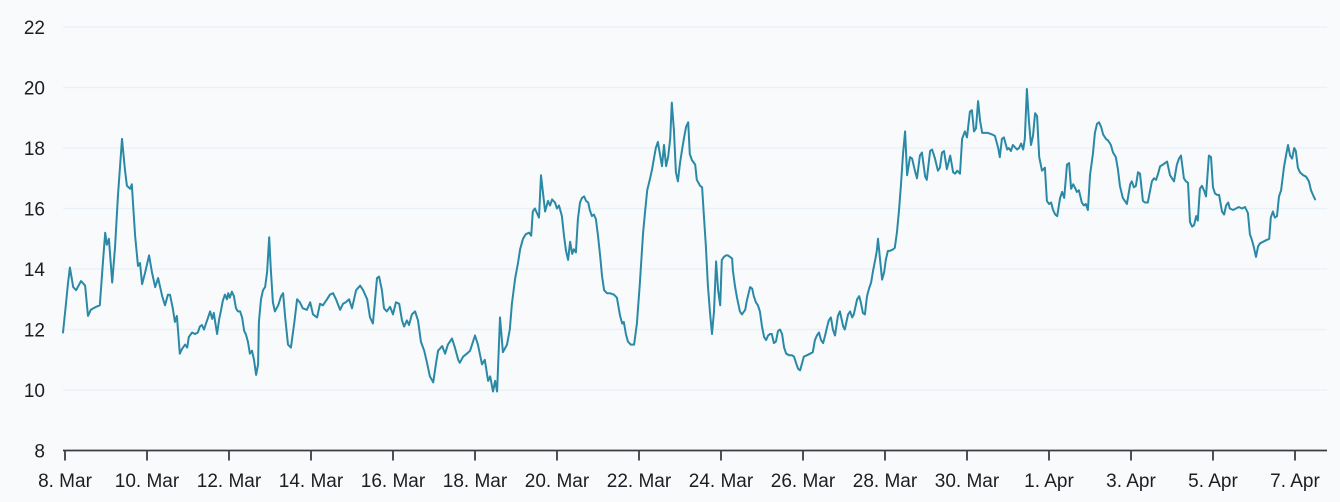 Image resolution: width=1340 pixels, height=502 pixels. I want to click on y-axis-label: 16, so click(34, 210).